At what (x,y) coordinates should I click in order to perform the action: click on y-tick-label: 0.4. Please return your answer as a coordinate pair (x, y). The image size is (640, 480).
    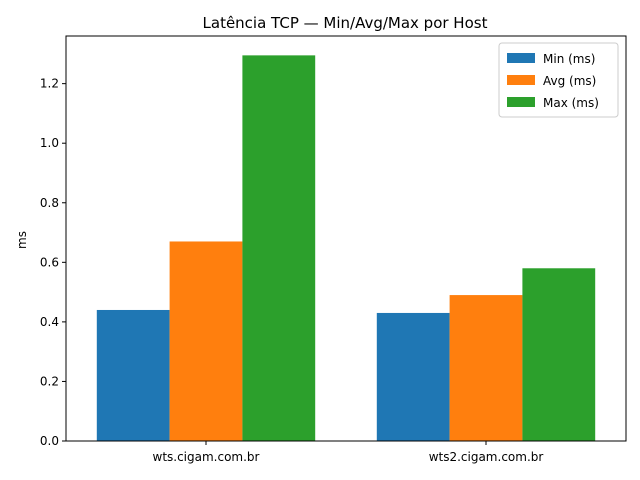
    Looking at the image, I should click on (49, 322).